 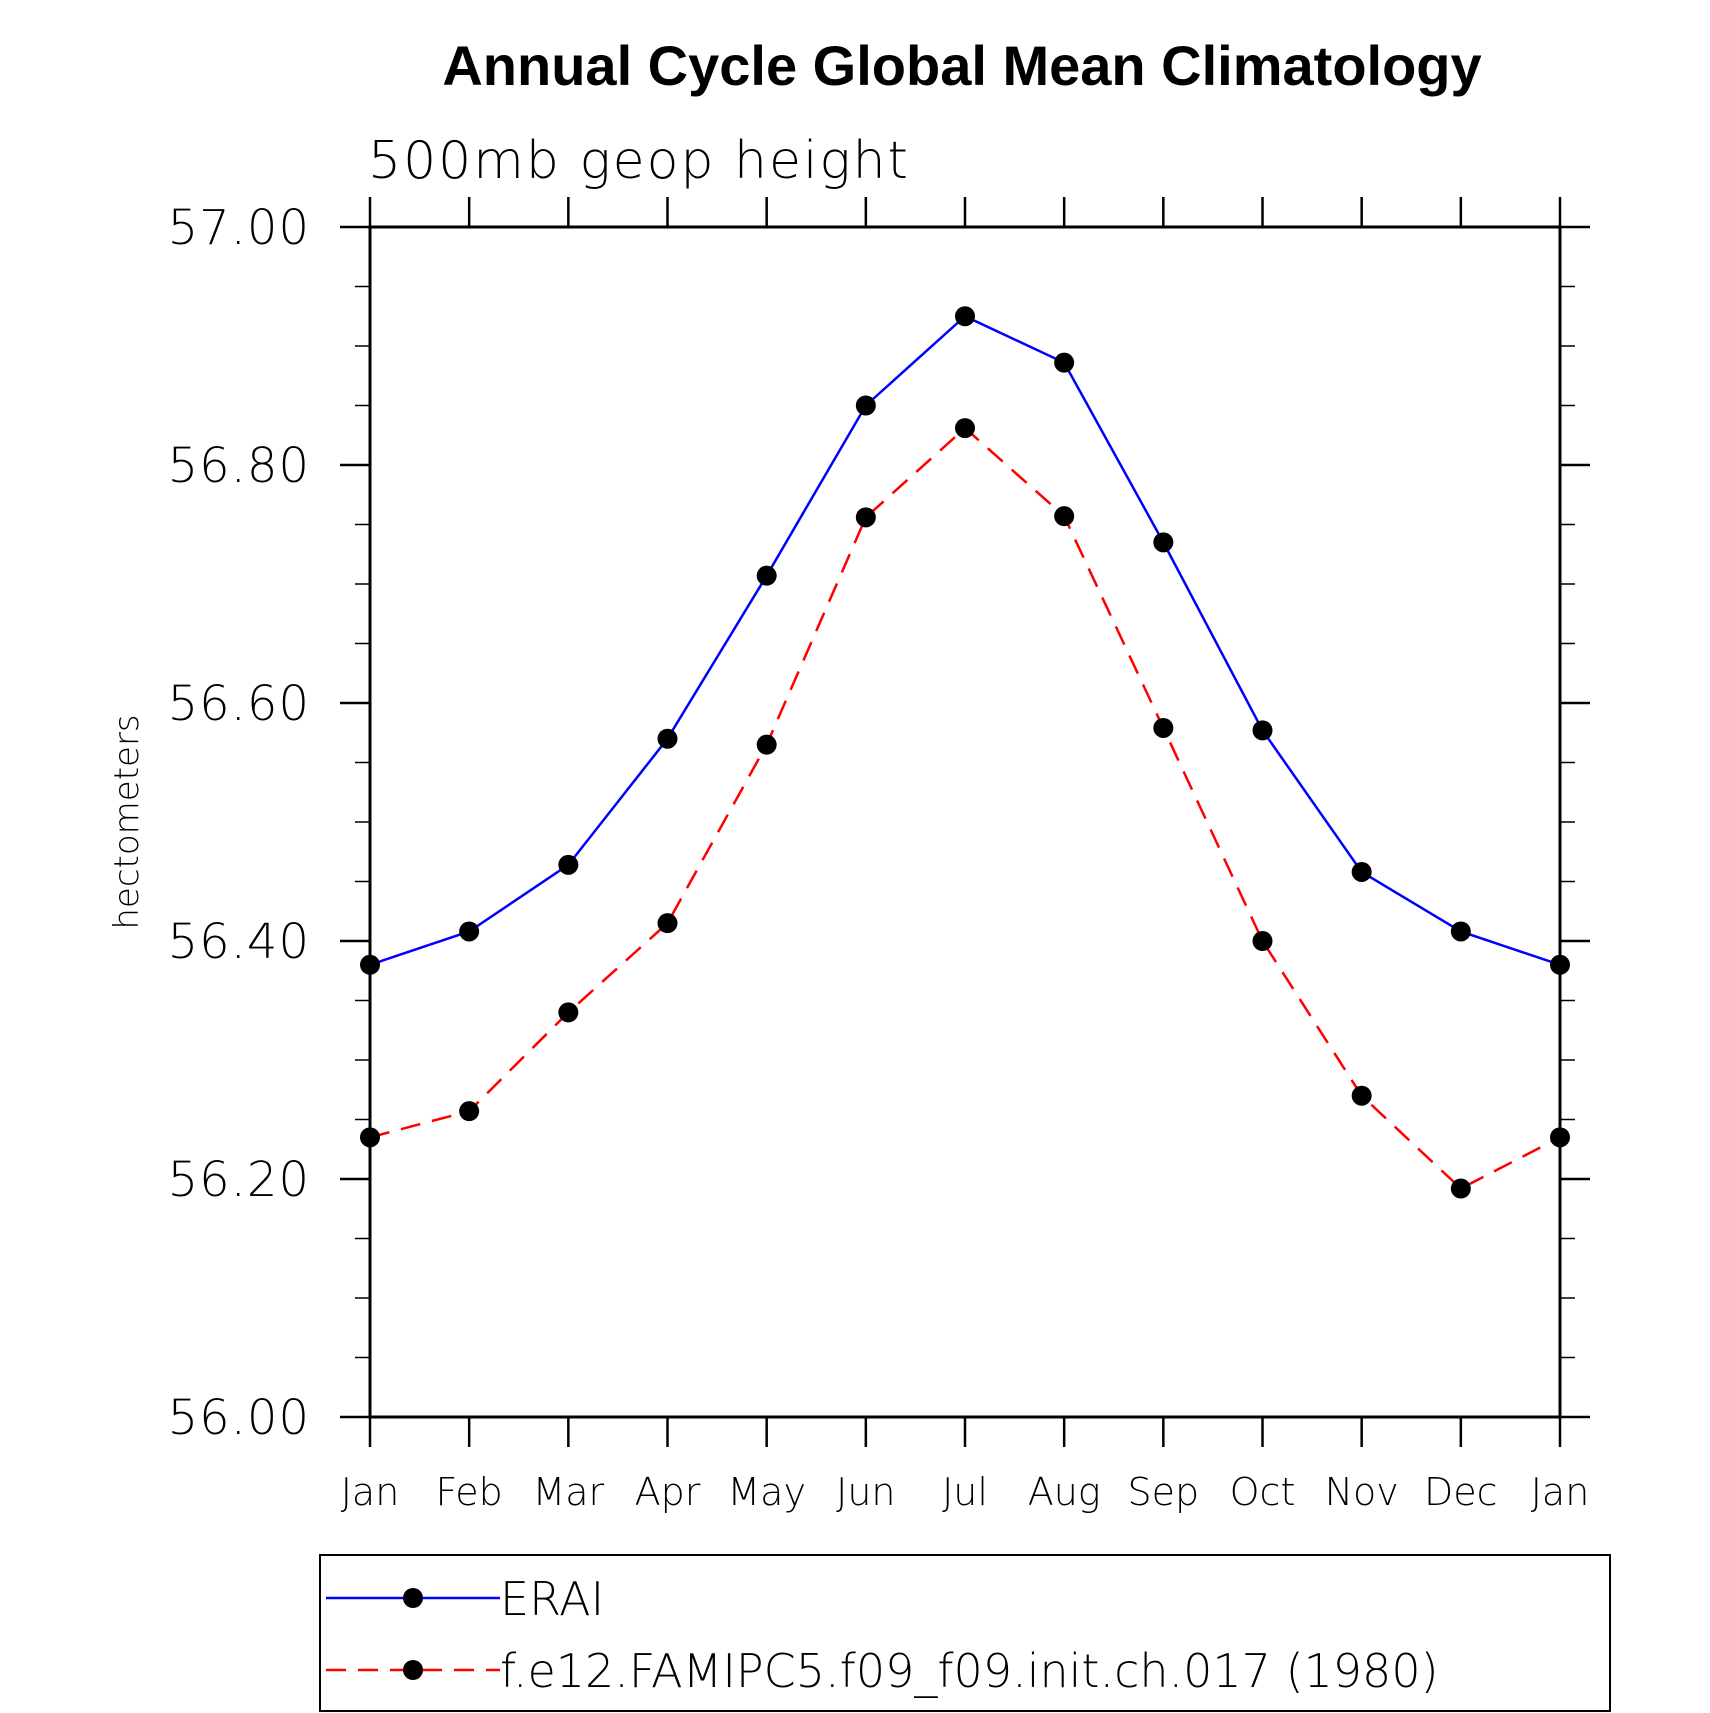 I want to click on legend-label-model: f.e12.FAMIPC5.f09_f09.init.ch.017 (1980), so click(x=969, y=1671).